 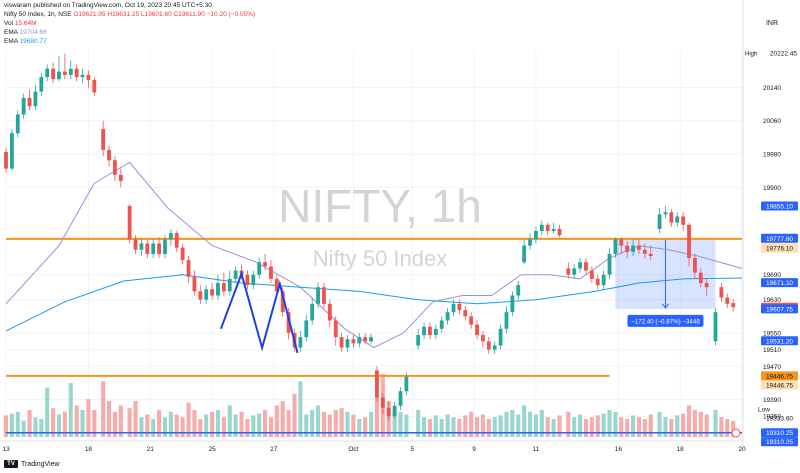 I want to click on measure-label: −172.40 (−0.87%) −3448, so click(x=665, y=321).